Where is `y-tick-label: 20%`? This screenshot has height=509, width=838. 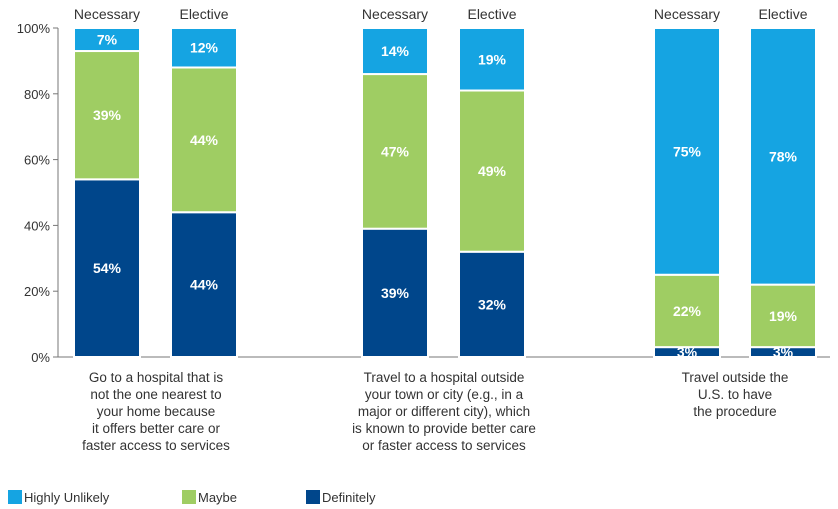 y-tick-label: 20% is located at coordinates (37, 291).